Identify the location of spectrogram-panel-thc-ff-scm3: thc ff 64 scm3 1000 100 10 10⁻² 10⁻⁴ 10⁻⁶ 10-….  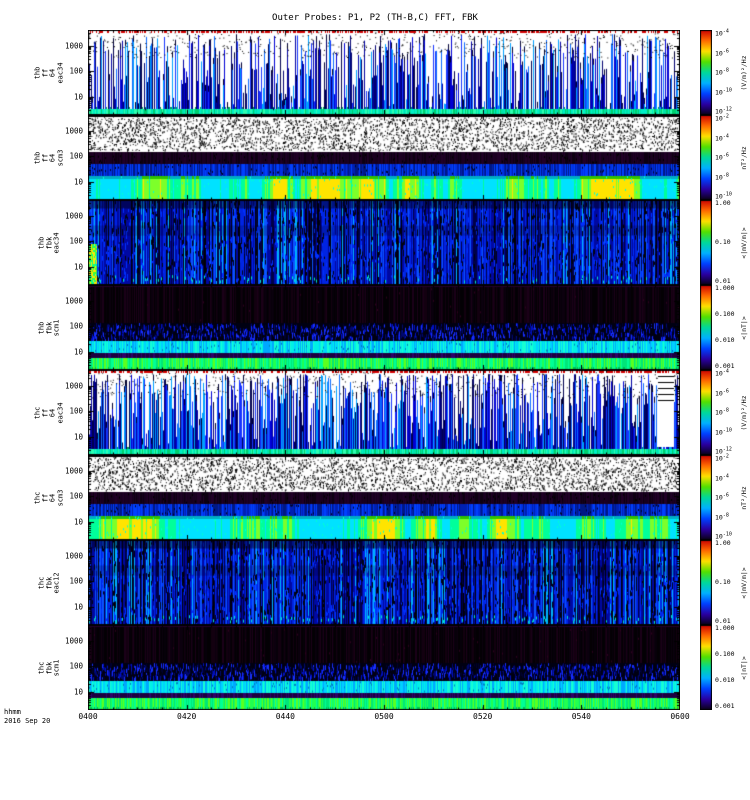
(375, 497).